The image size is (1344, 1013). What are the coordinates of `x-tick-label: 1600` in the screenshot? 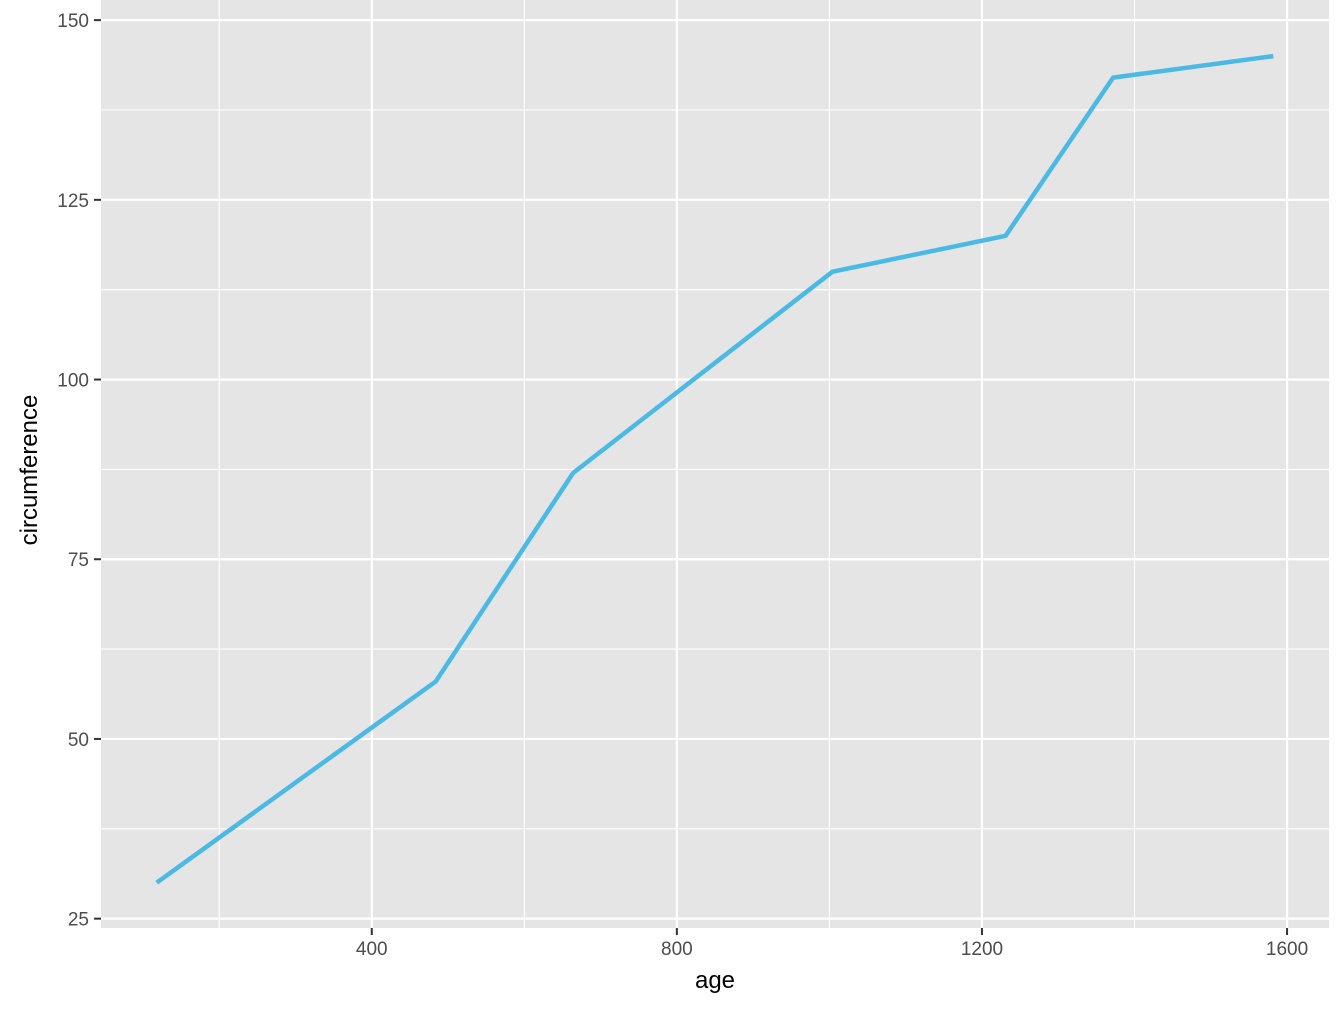 It's located at (1287, 949).